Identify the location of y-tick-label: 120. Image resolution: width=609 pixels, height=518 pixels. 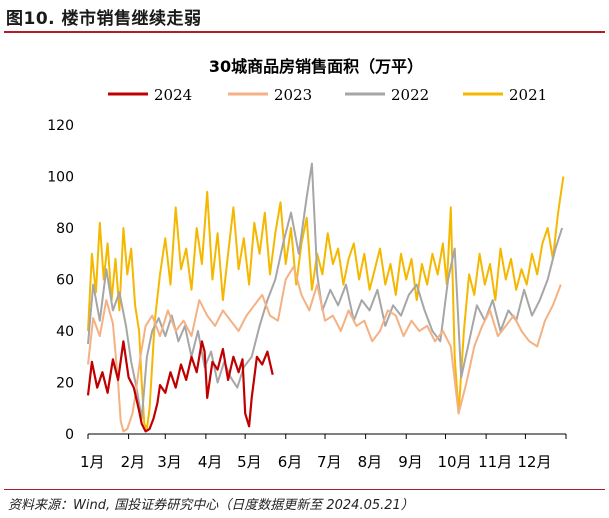
(60, 126).